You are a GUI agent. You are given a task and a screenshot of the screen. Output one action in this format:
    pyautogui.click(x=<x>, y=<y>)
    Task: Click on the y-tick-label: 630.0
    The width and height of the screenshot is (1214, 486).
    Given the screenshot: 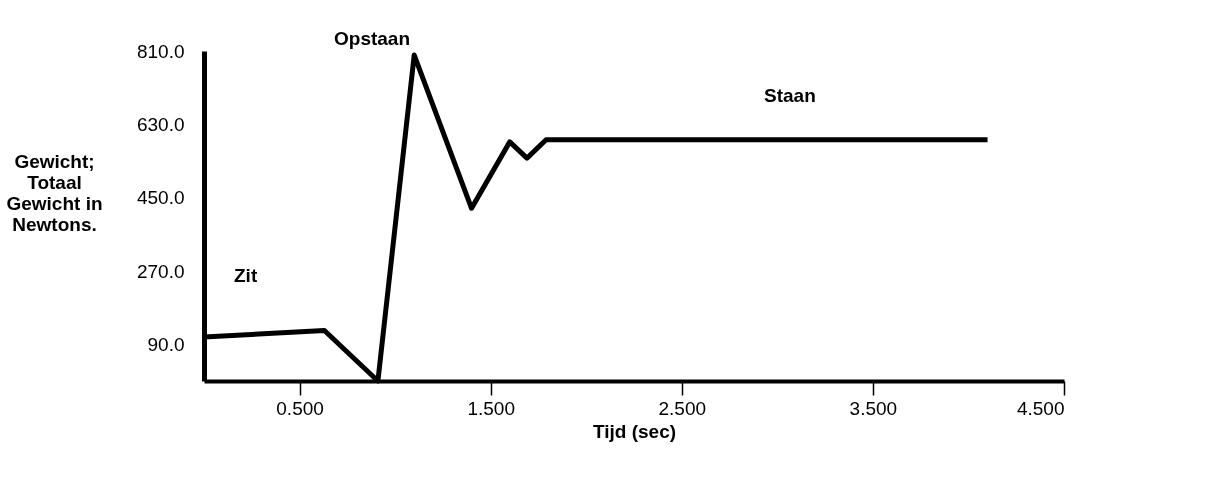 What is the action you would take?
    pyautogui.click(x=160, y=124)
    